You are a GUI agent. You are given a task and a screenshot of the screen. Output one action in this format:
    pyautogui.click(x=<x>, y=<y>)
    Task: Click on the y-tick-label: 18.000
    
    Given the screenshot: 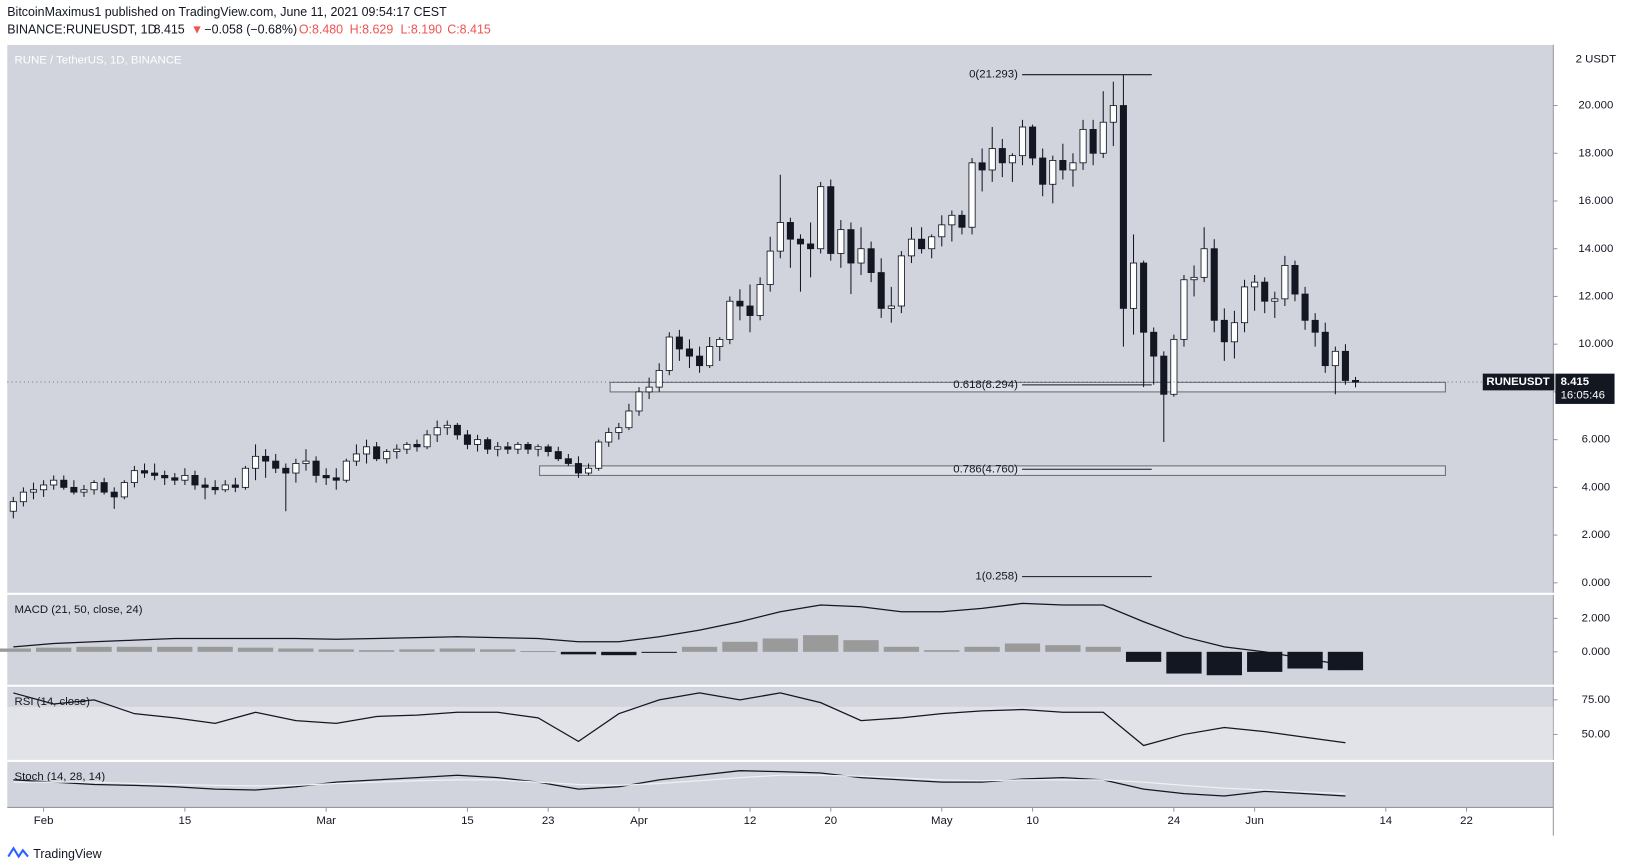 What is the action you would take?
    pyautogui.click(x=1595, y=153)
    